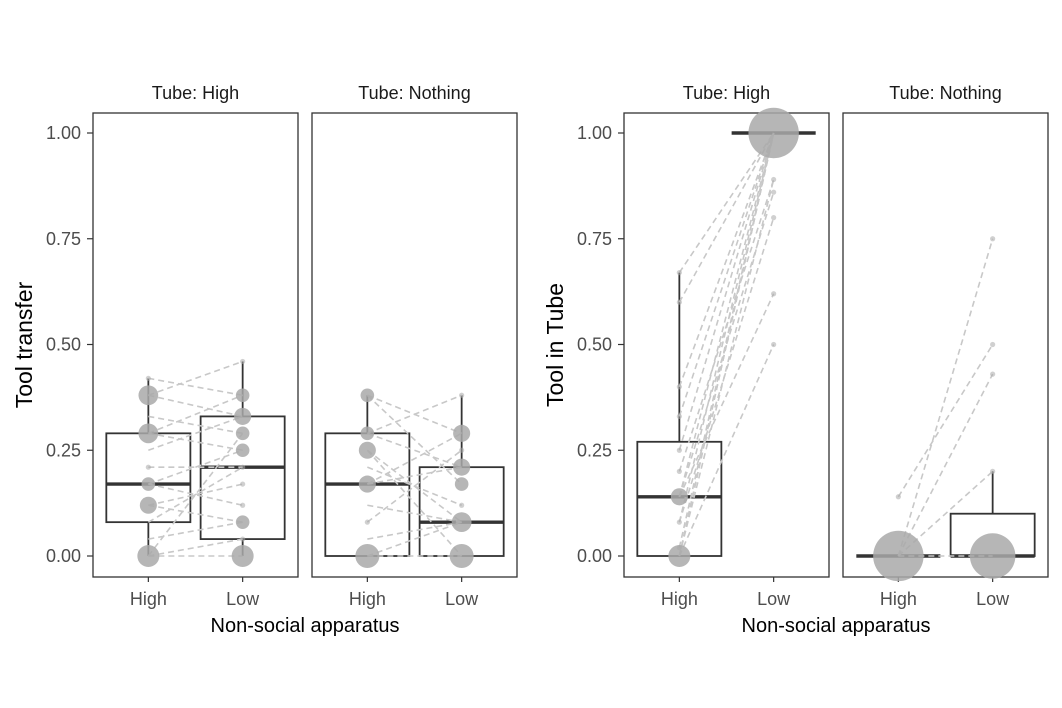 This screenshot has height=708, width=1062. Describe the element at coordinates (555, 345) in the screenshot. I see `y-axis-label: Tool in Tube` at that location.